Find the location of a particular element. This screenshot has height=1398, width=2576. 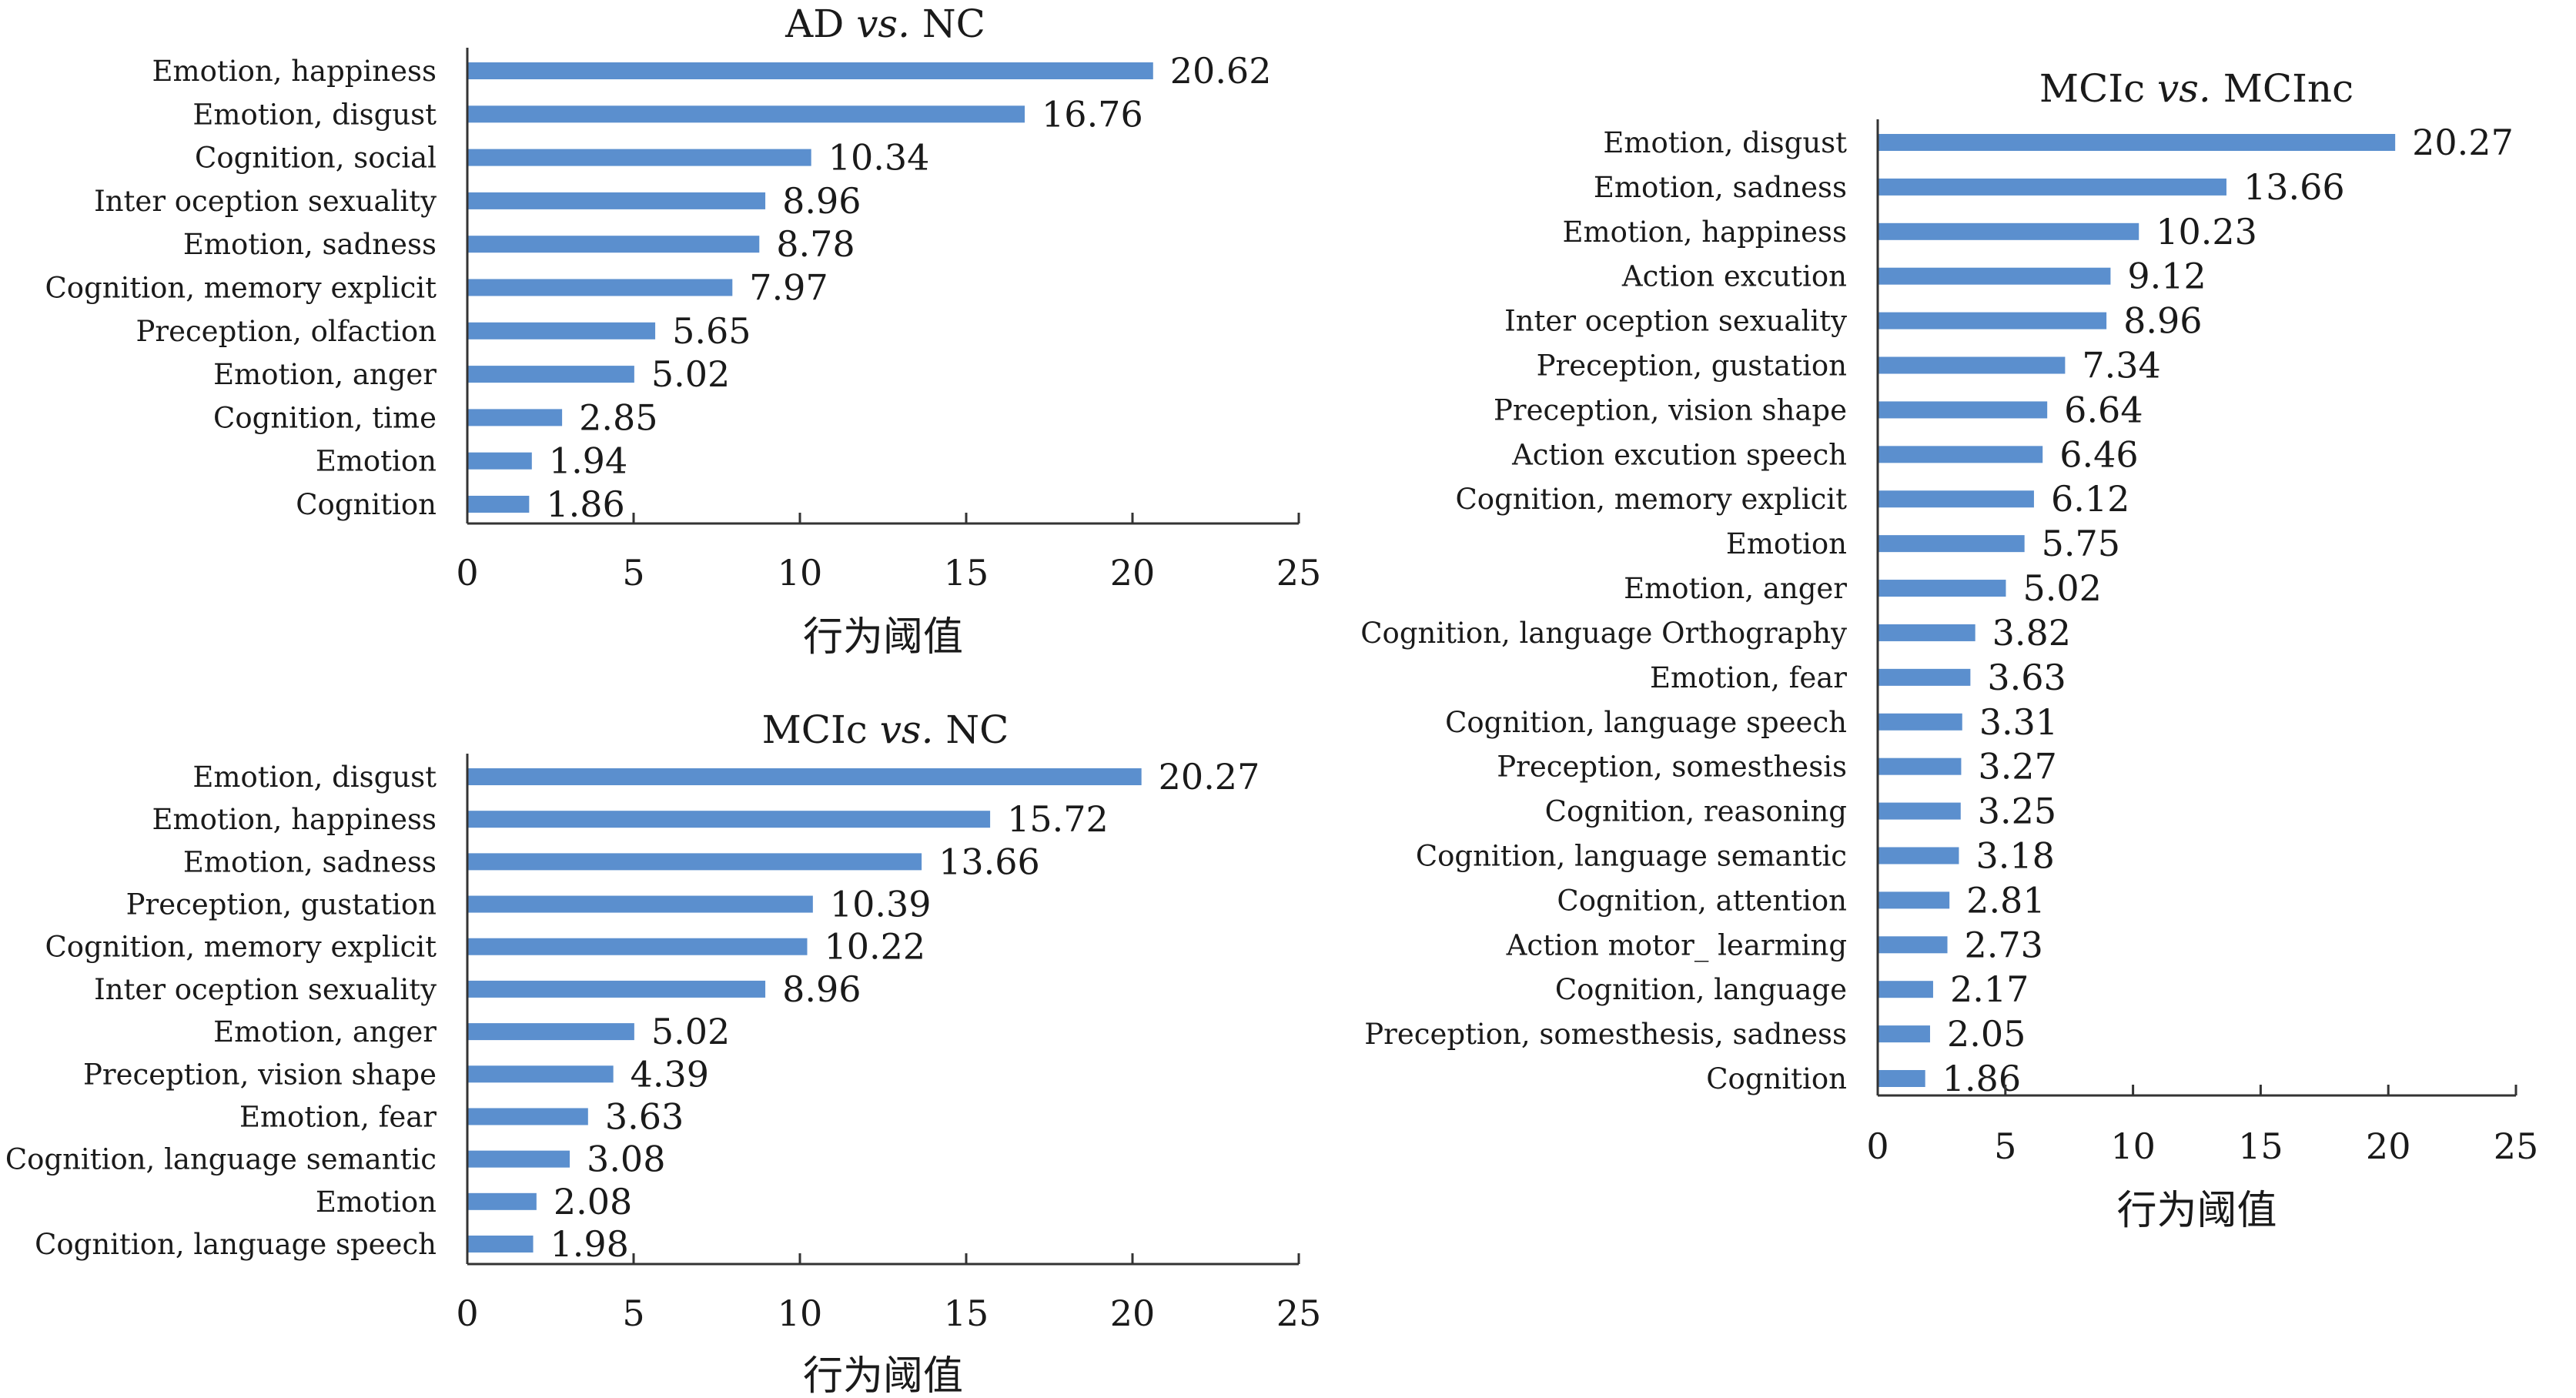

value-label: 9.12 is located at coordinates (2167, 276).